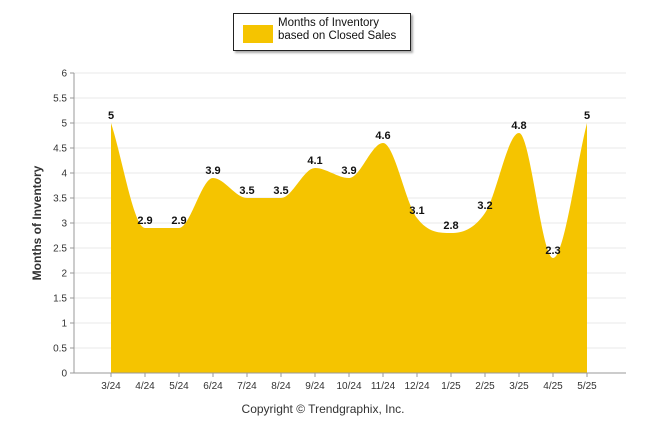 This screenshot has width=646, height=434. Describe the element at coordinates (484, 206) in the screenshot. I see `data-label: 3.2` at that location.